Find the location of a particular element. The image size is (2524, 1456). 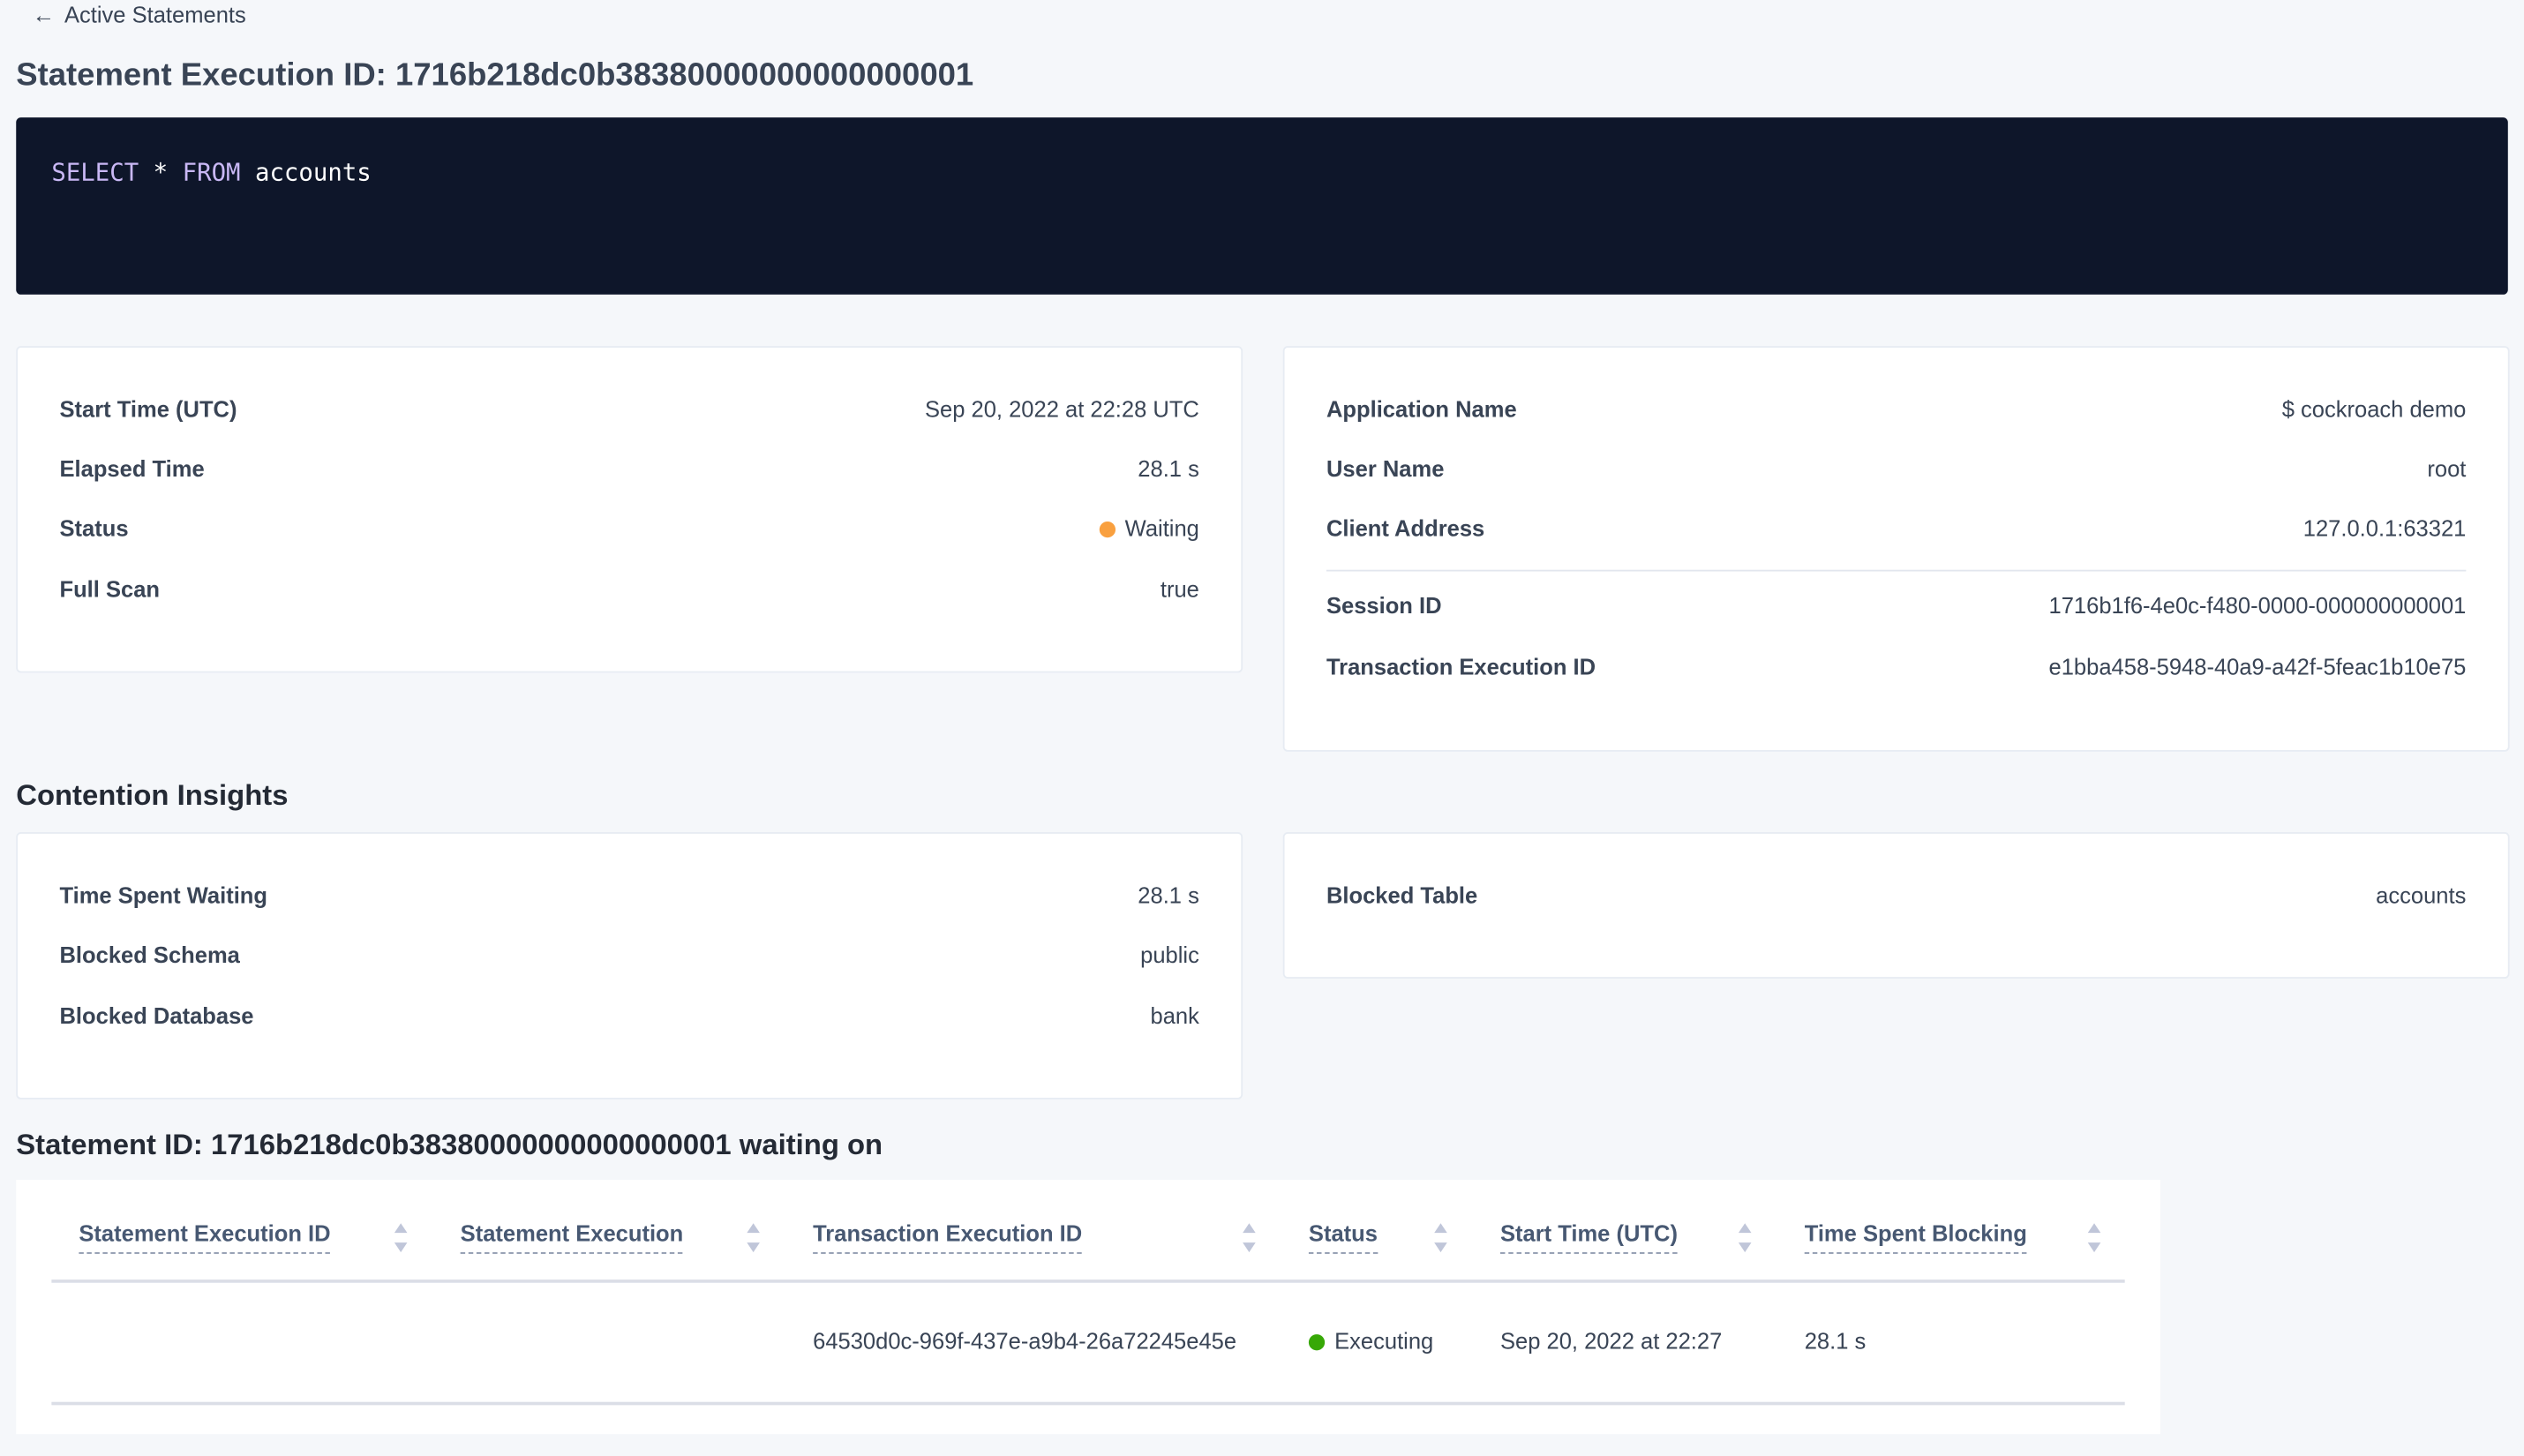

cell-transaction-execution-id: 64530d0c-969f-437e-a9b4-26a72245e45e is located at coordinates (1025, 1340).